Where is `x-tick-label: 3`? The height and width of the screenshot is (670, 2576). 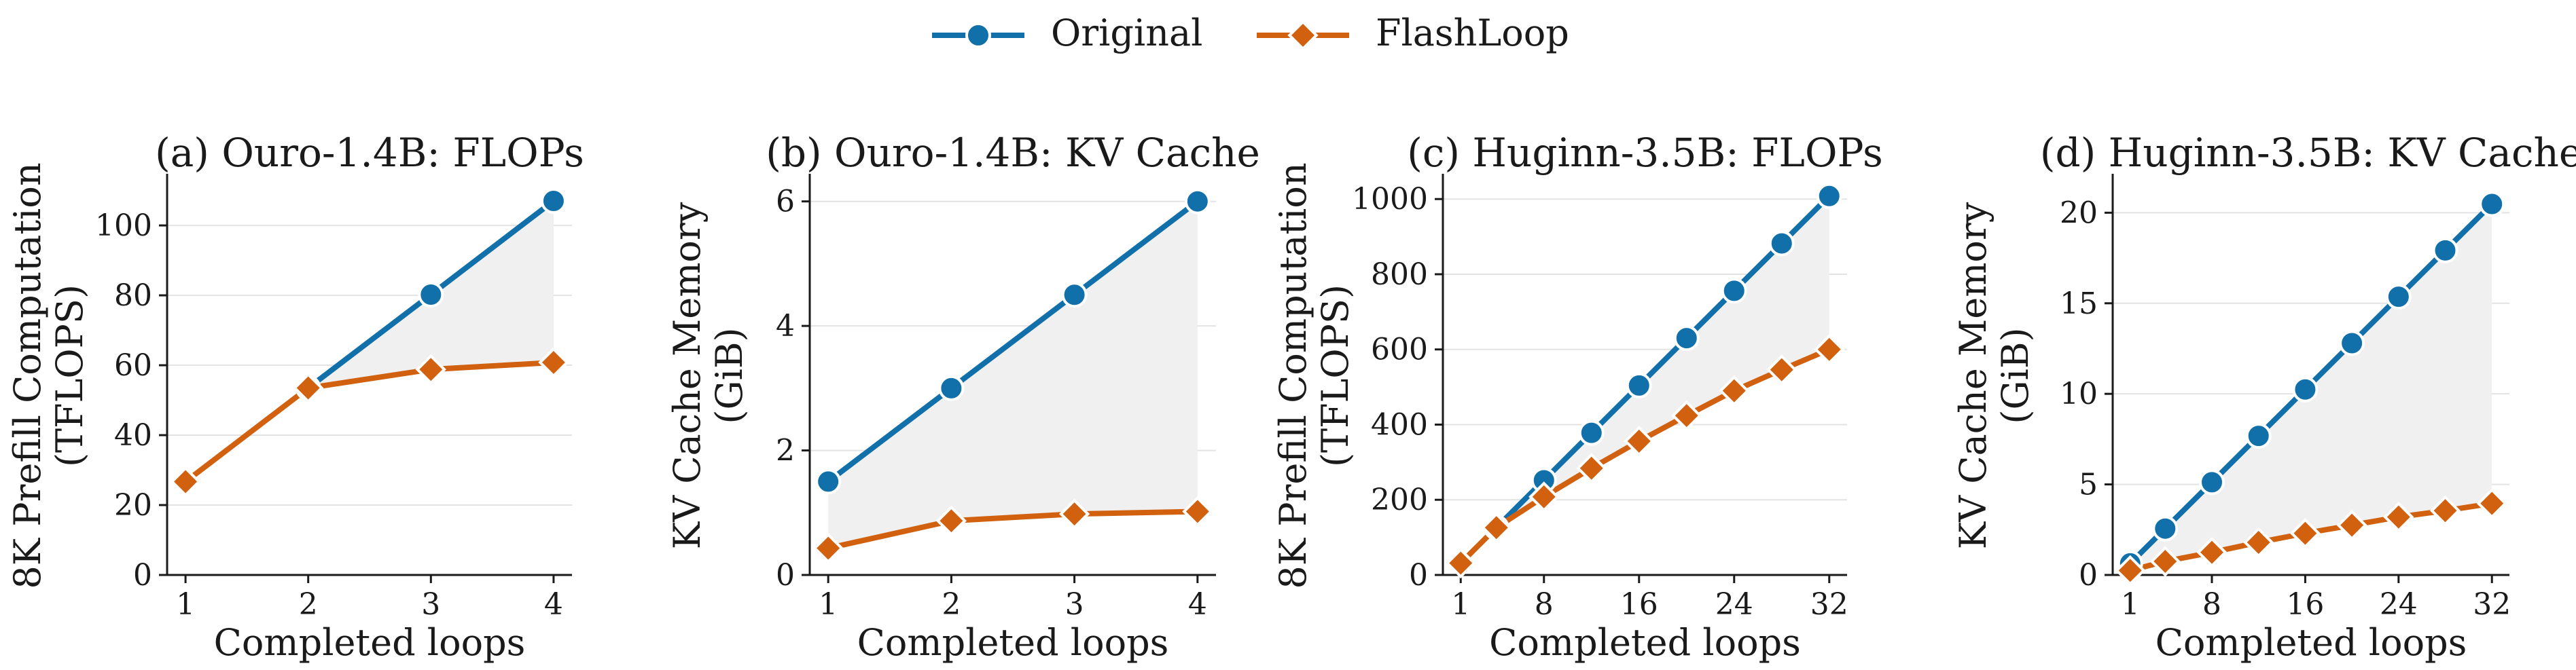 x-tick-label: 3 is located at coordinates (1074, 604).